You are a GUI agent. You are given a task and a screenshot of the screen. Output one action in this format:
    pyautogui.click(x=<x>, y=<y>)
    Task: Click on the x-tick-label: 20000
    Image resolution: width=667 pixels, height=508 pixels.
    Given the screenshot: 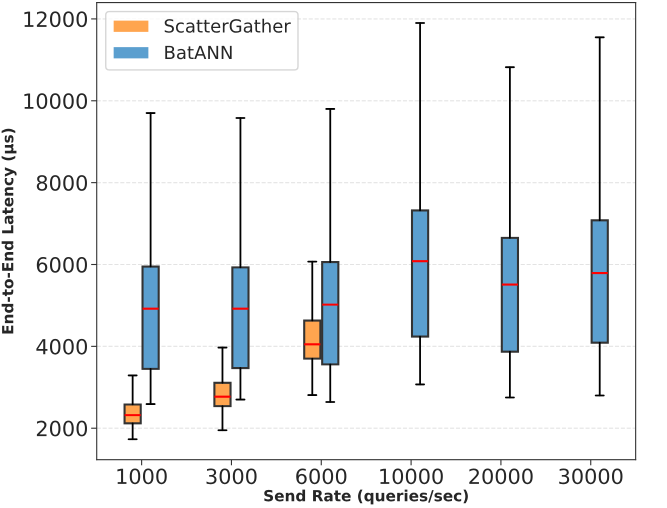 What is the action you would take?
    pyautogui.click(x=501, y=476)
    